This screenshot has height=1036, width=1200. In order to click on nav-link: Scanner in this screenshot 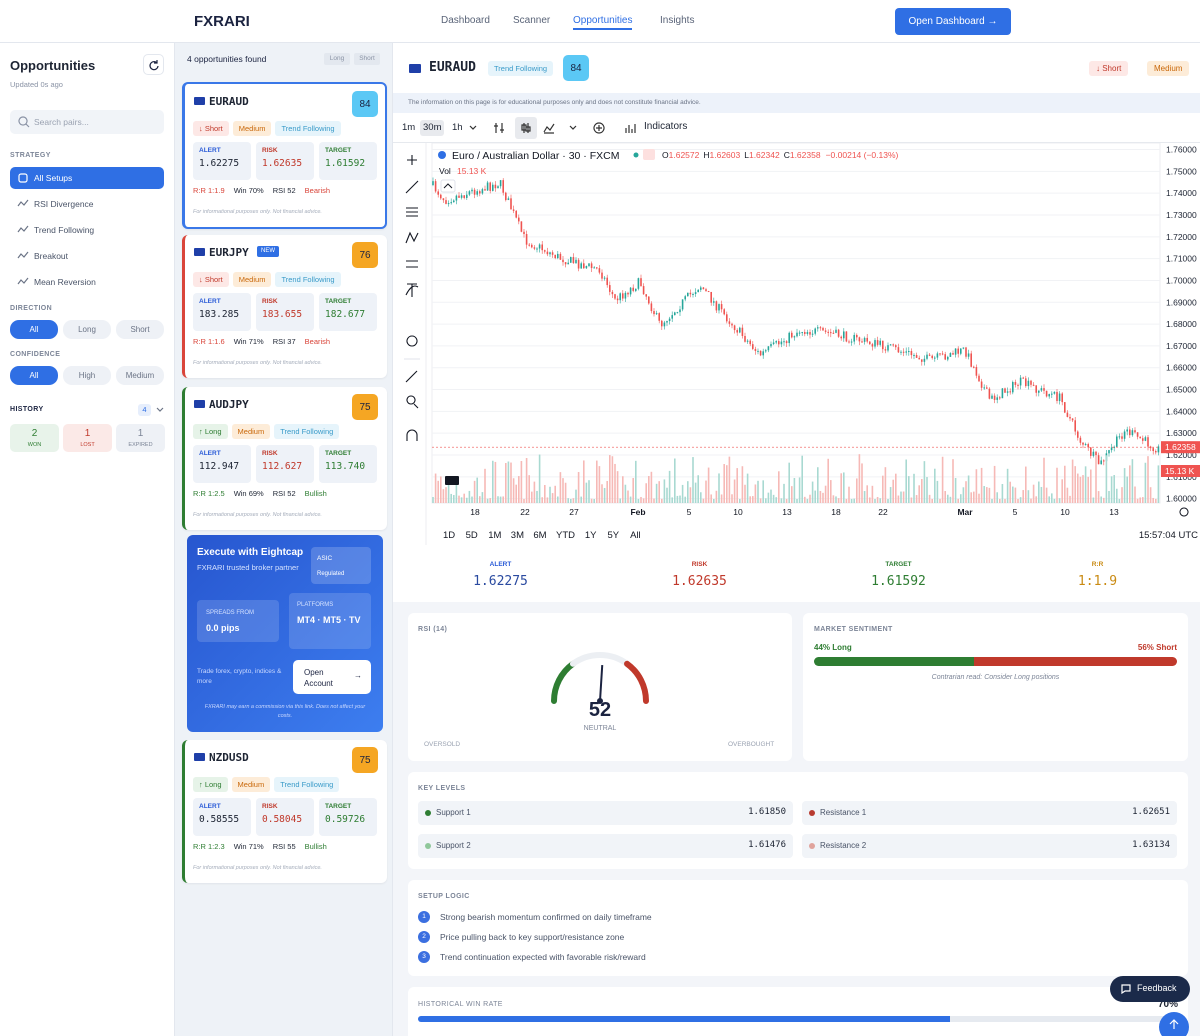, I will do `click(532, 20)`.